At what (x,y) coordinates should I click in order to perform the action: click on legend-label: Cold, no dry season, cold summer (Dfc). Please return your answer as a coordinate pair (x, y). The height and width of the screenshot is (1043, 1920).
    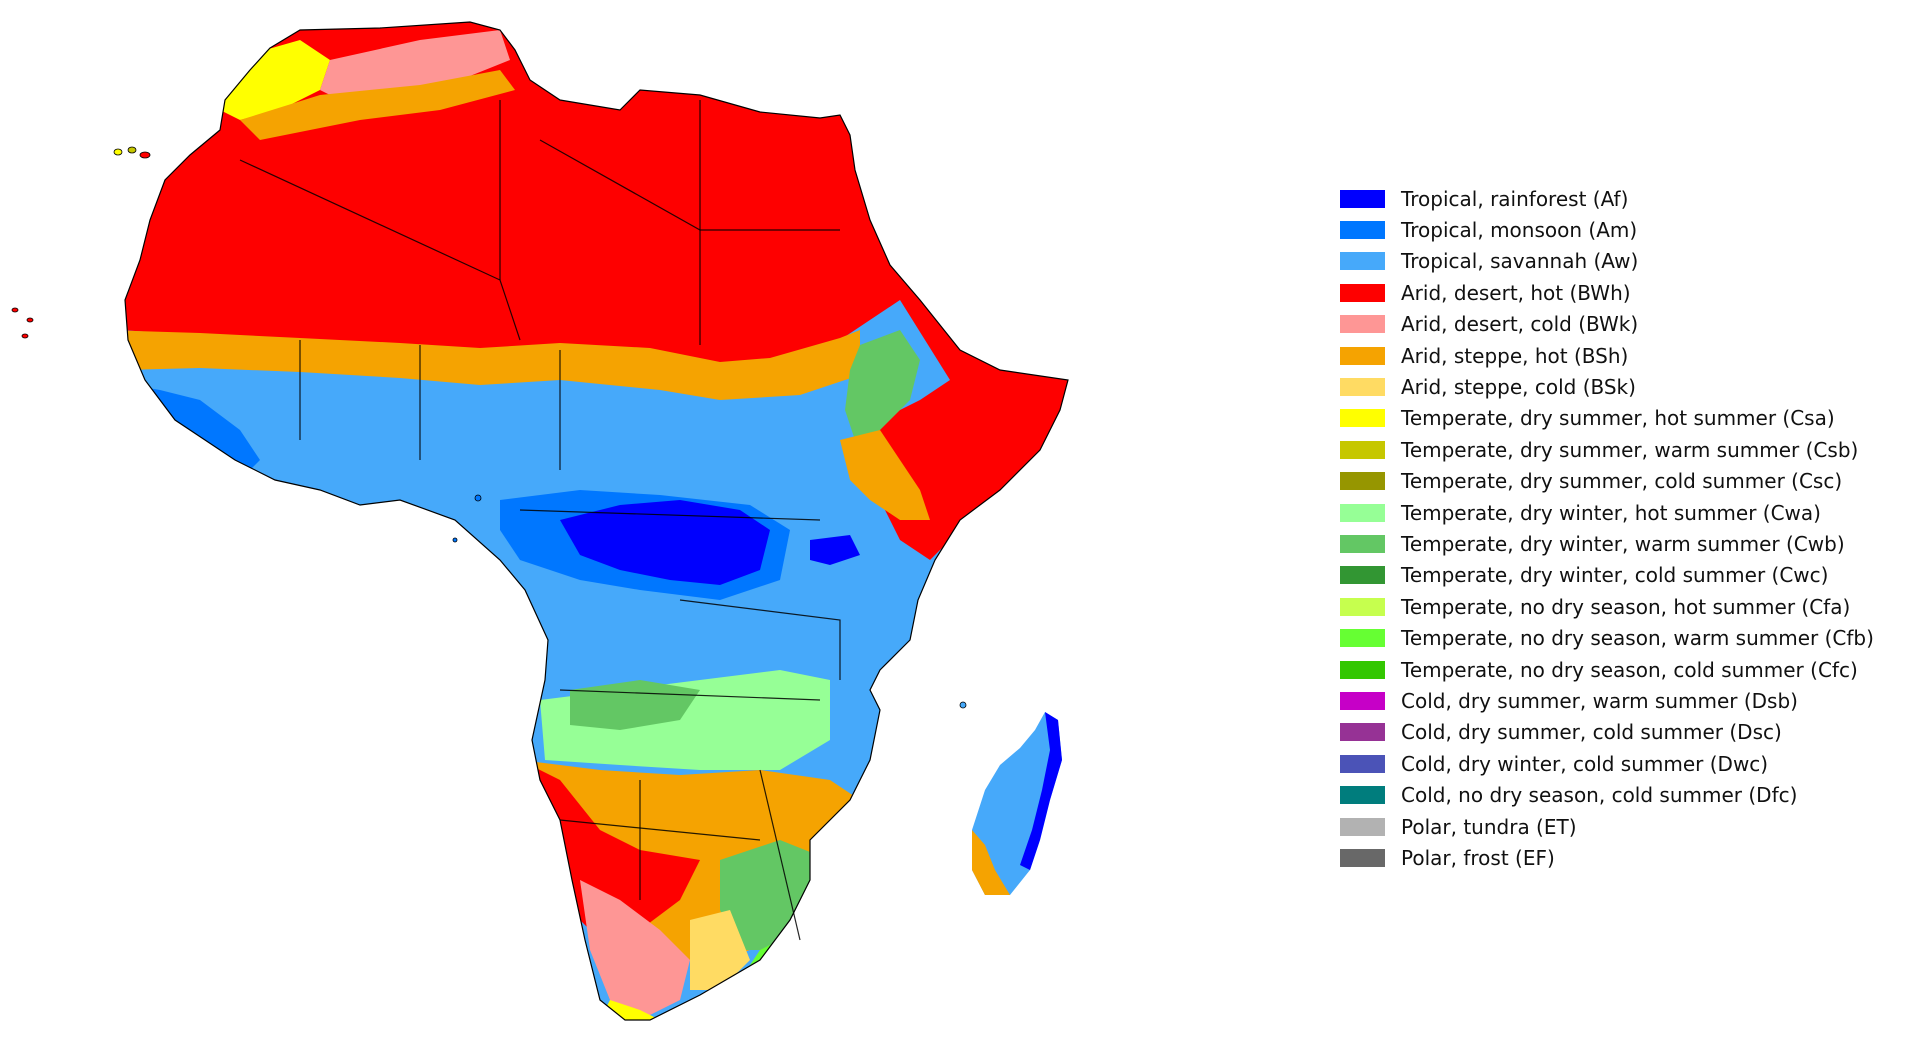
    Looking at the image, I should click on (1599, 795).